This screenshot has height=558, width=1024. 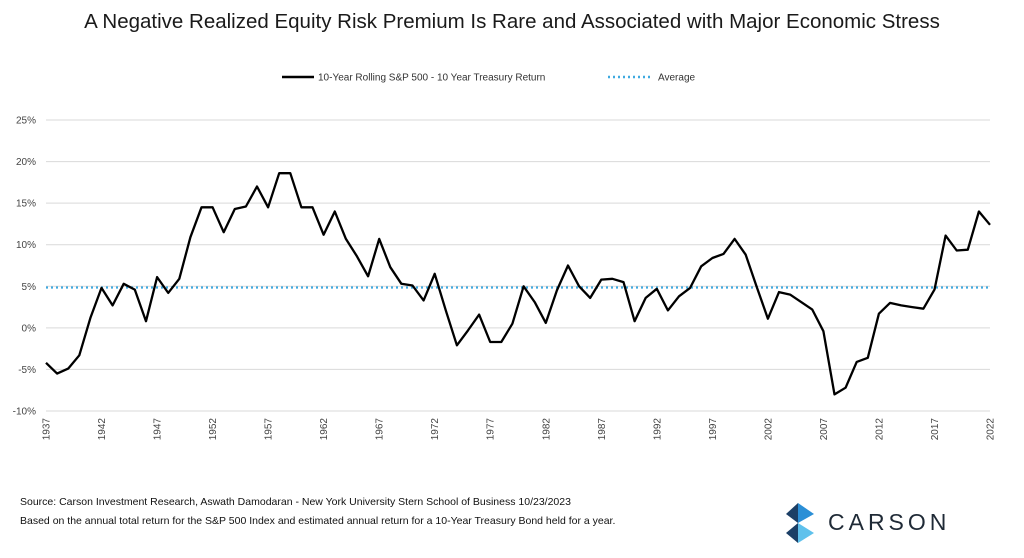 I want to click on x-tick-label: 1982, so click(x=546, y=429).